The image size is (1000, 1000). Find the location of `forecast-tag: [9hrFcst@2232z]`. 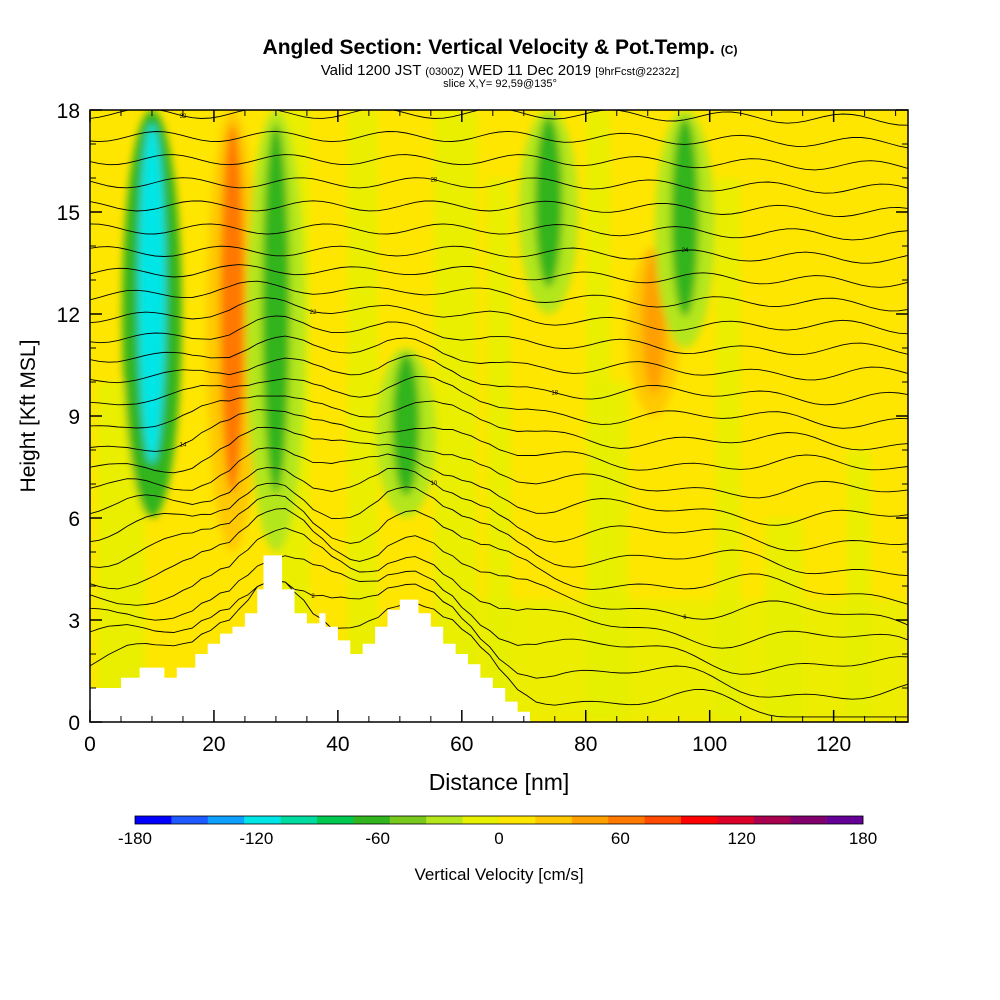

forecast-tag: [9hrFcst@2232z] is located at coordinates (637, 72).